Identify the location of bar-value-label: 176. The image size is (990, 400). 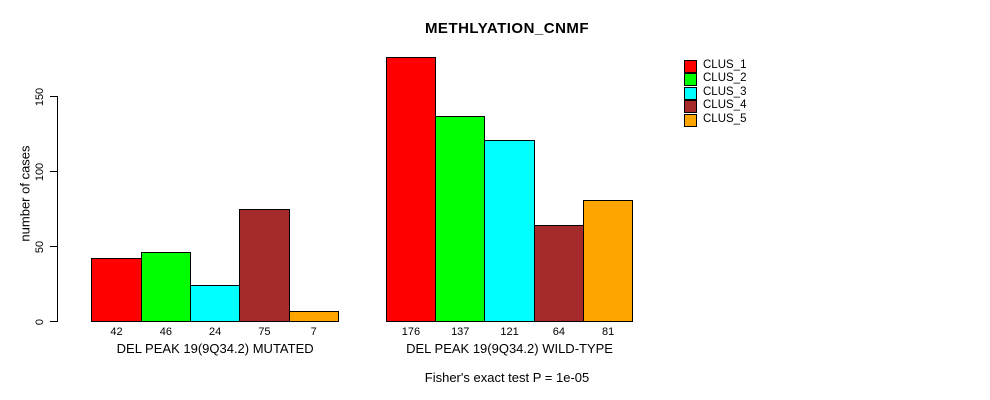
(411, 332).